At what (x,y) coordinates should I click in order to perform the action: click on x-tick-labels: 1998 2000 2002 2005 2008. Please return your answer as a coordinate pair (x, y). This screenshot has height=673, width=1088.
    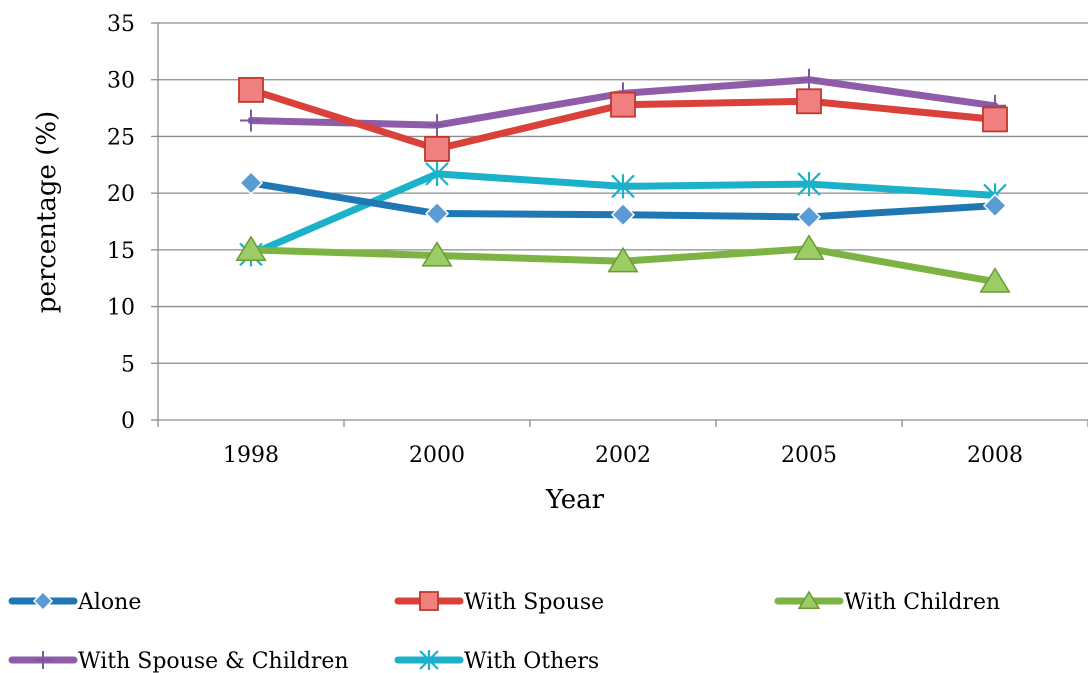
    Looking at the image, I should click on (623, 455).